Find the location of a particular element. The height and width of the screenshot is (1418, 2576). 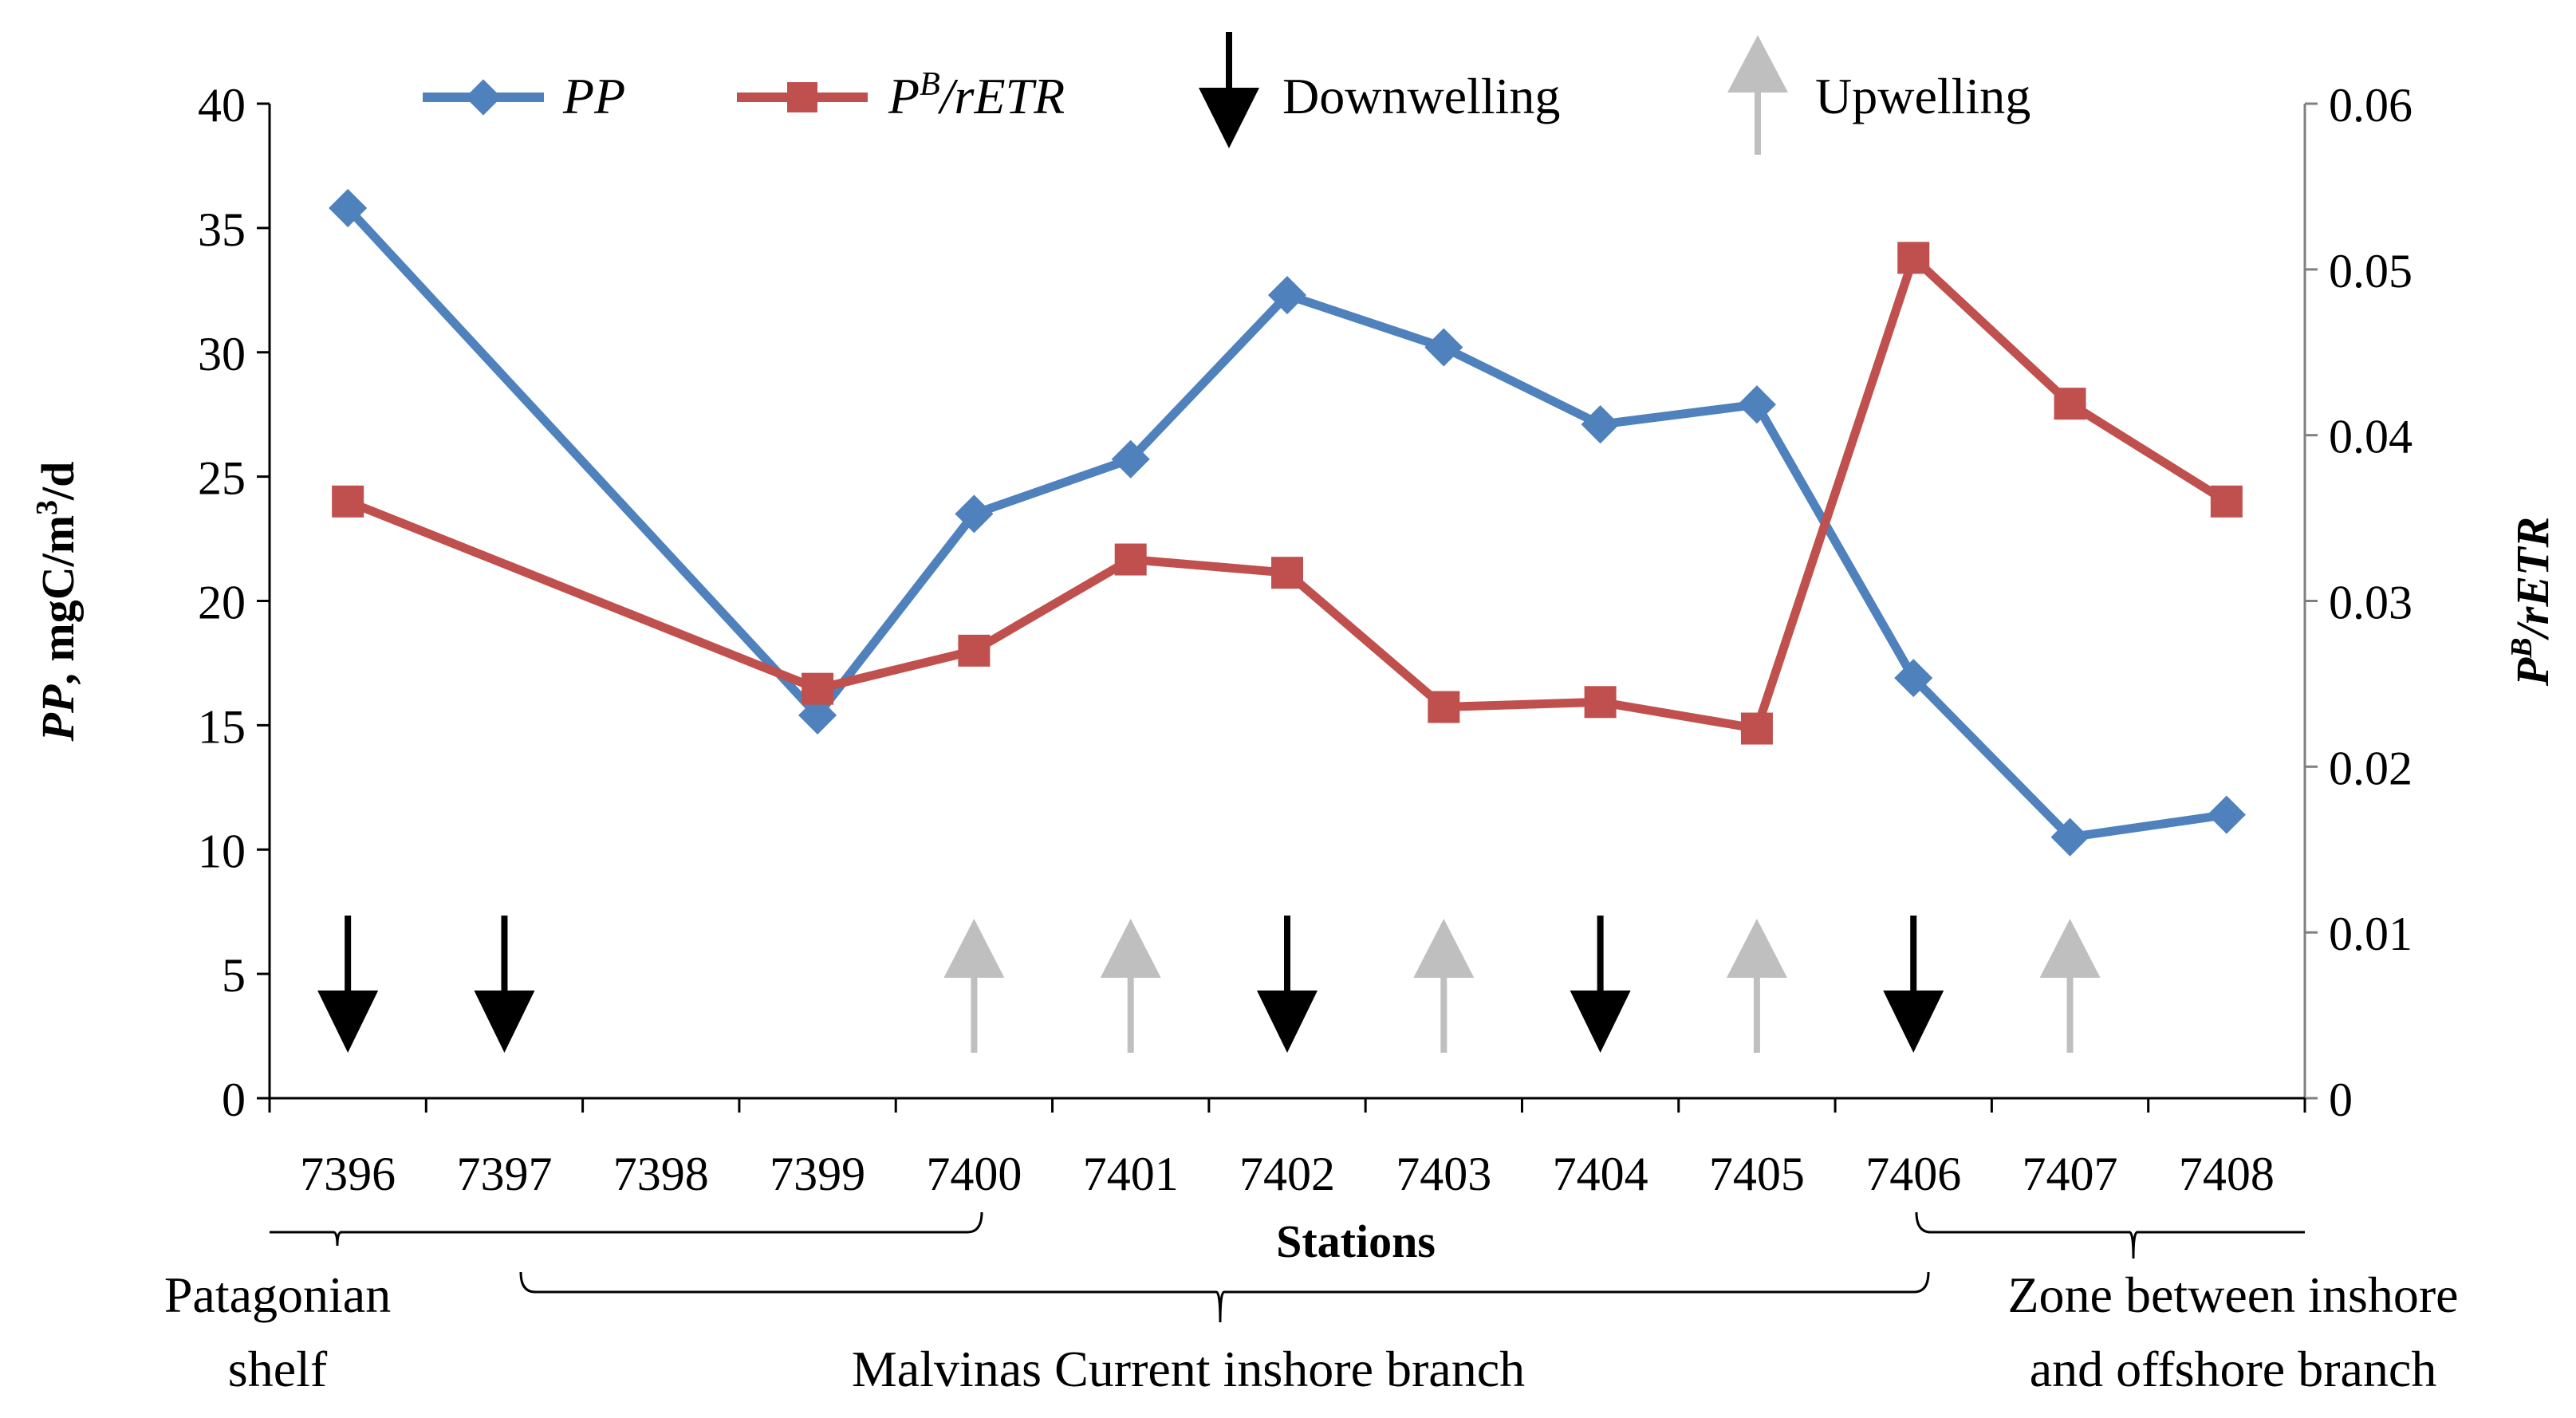

y-right-tick-label: 0 is located at coordinates (2341, 1099).